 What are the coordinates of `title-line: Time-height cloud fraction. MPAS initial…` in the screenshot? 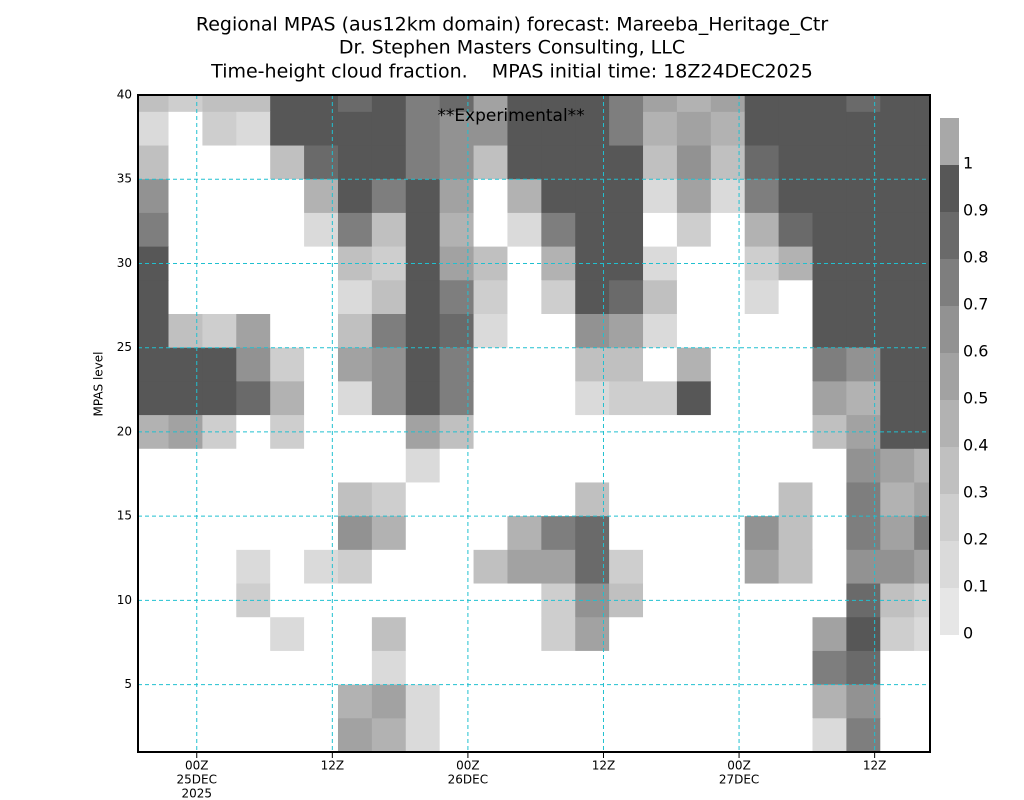 It's located at (511, 72).